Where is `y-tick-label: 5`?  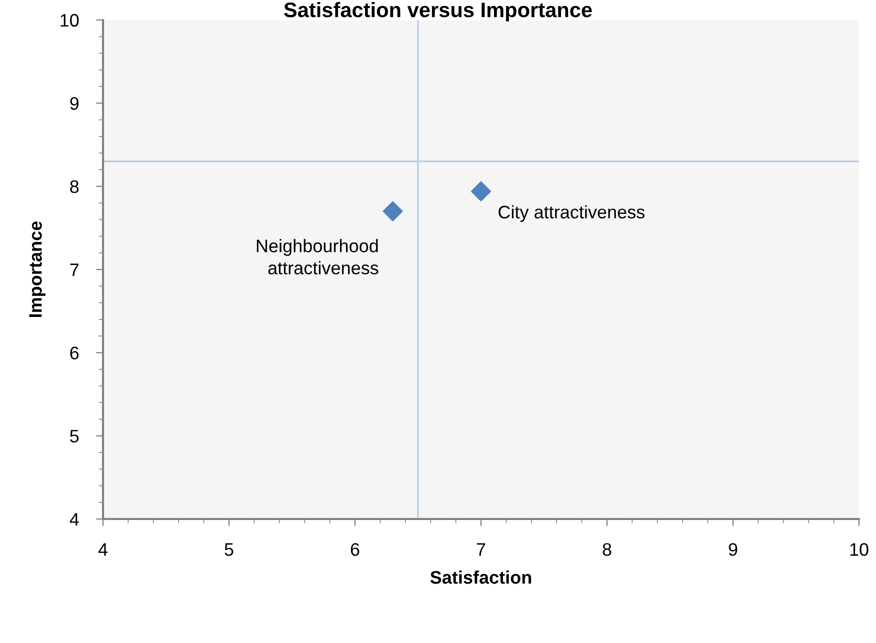
y-tick-label: 5 is located at coordinates (74, 436).